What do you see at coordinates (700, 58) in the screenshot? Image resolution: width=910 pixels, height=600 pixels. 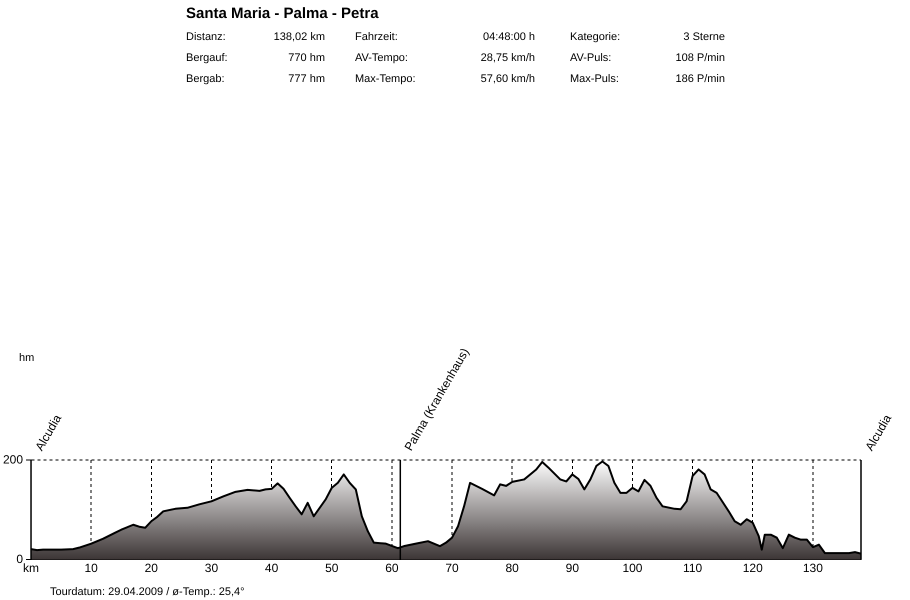 I see `text: 108 P/min` at bounding box center [700, 58].